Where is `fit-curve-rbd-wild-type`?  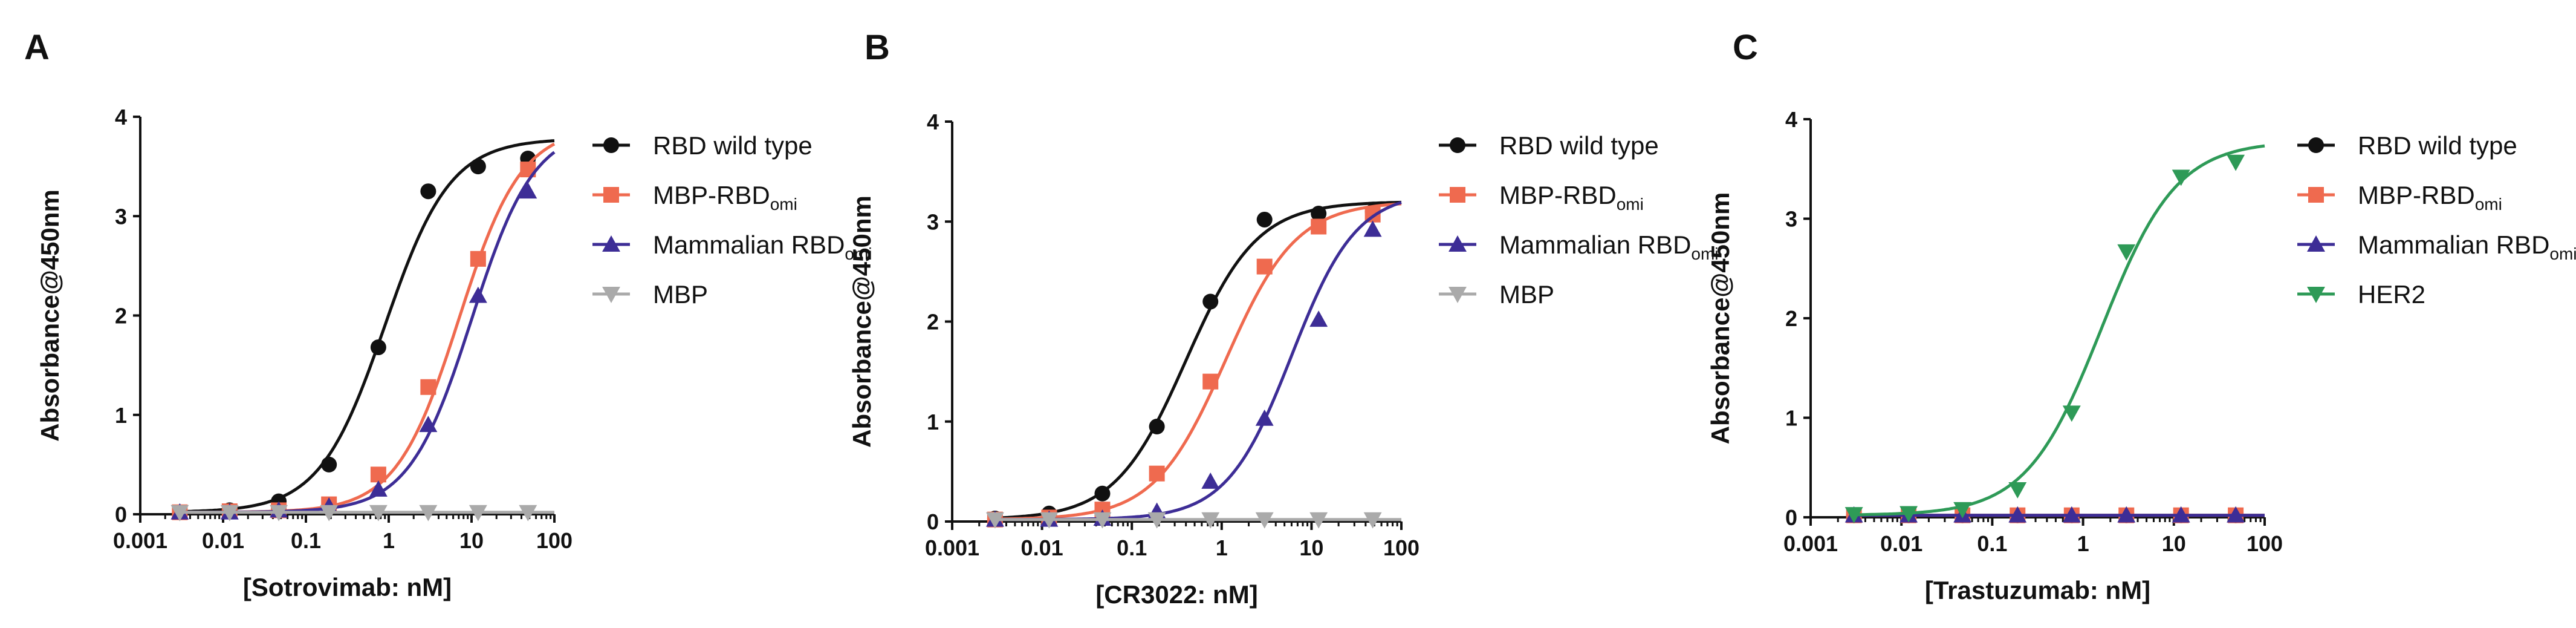
fit-curve-rbd-wild-type is located at coordinates (368, 326).